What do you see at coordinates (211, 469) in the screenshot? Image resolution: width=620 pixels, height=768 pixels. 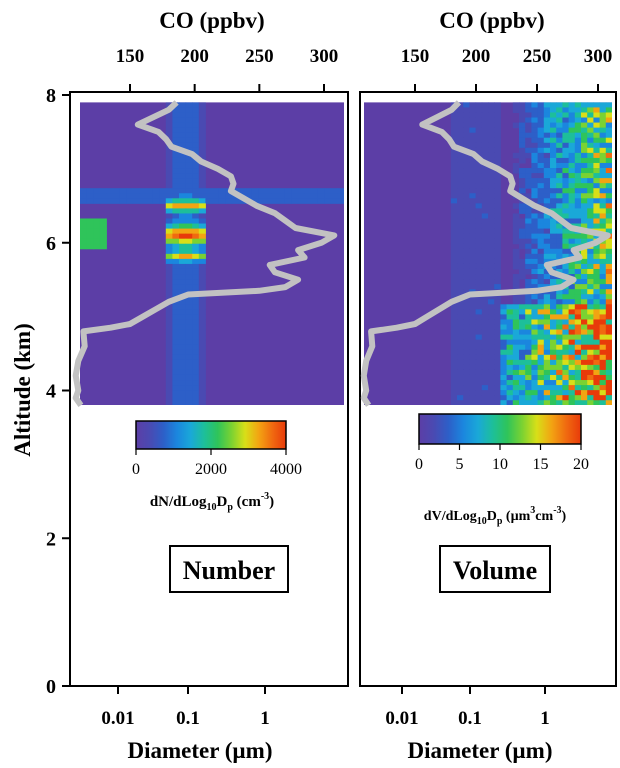 I see `colorbar-tick-label: 2000` at bounding box center [211, 469].